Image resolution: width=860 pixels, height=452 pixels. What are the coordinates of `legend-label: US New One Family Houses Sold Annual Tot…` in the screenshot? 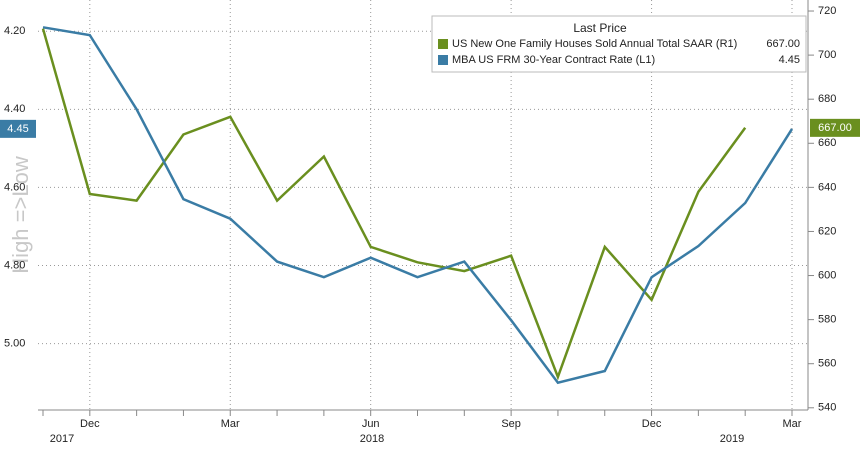 It's located at (594, 44).